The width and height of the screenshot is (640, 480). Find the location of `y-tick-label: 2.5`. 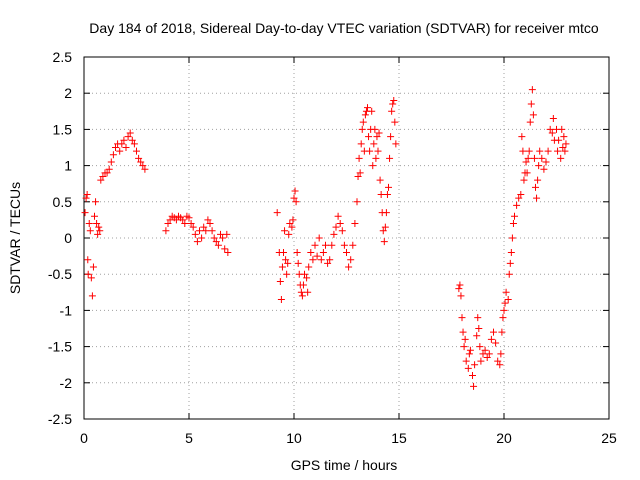

y-tick-label: 2.5 is located at coordinates (63, 57).